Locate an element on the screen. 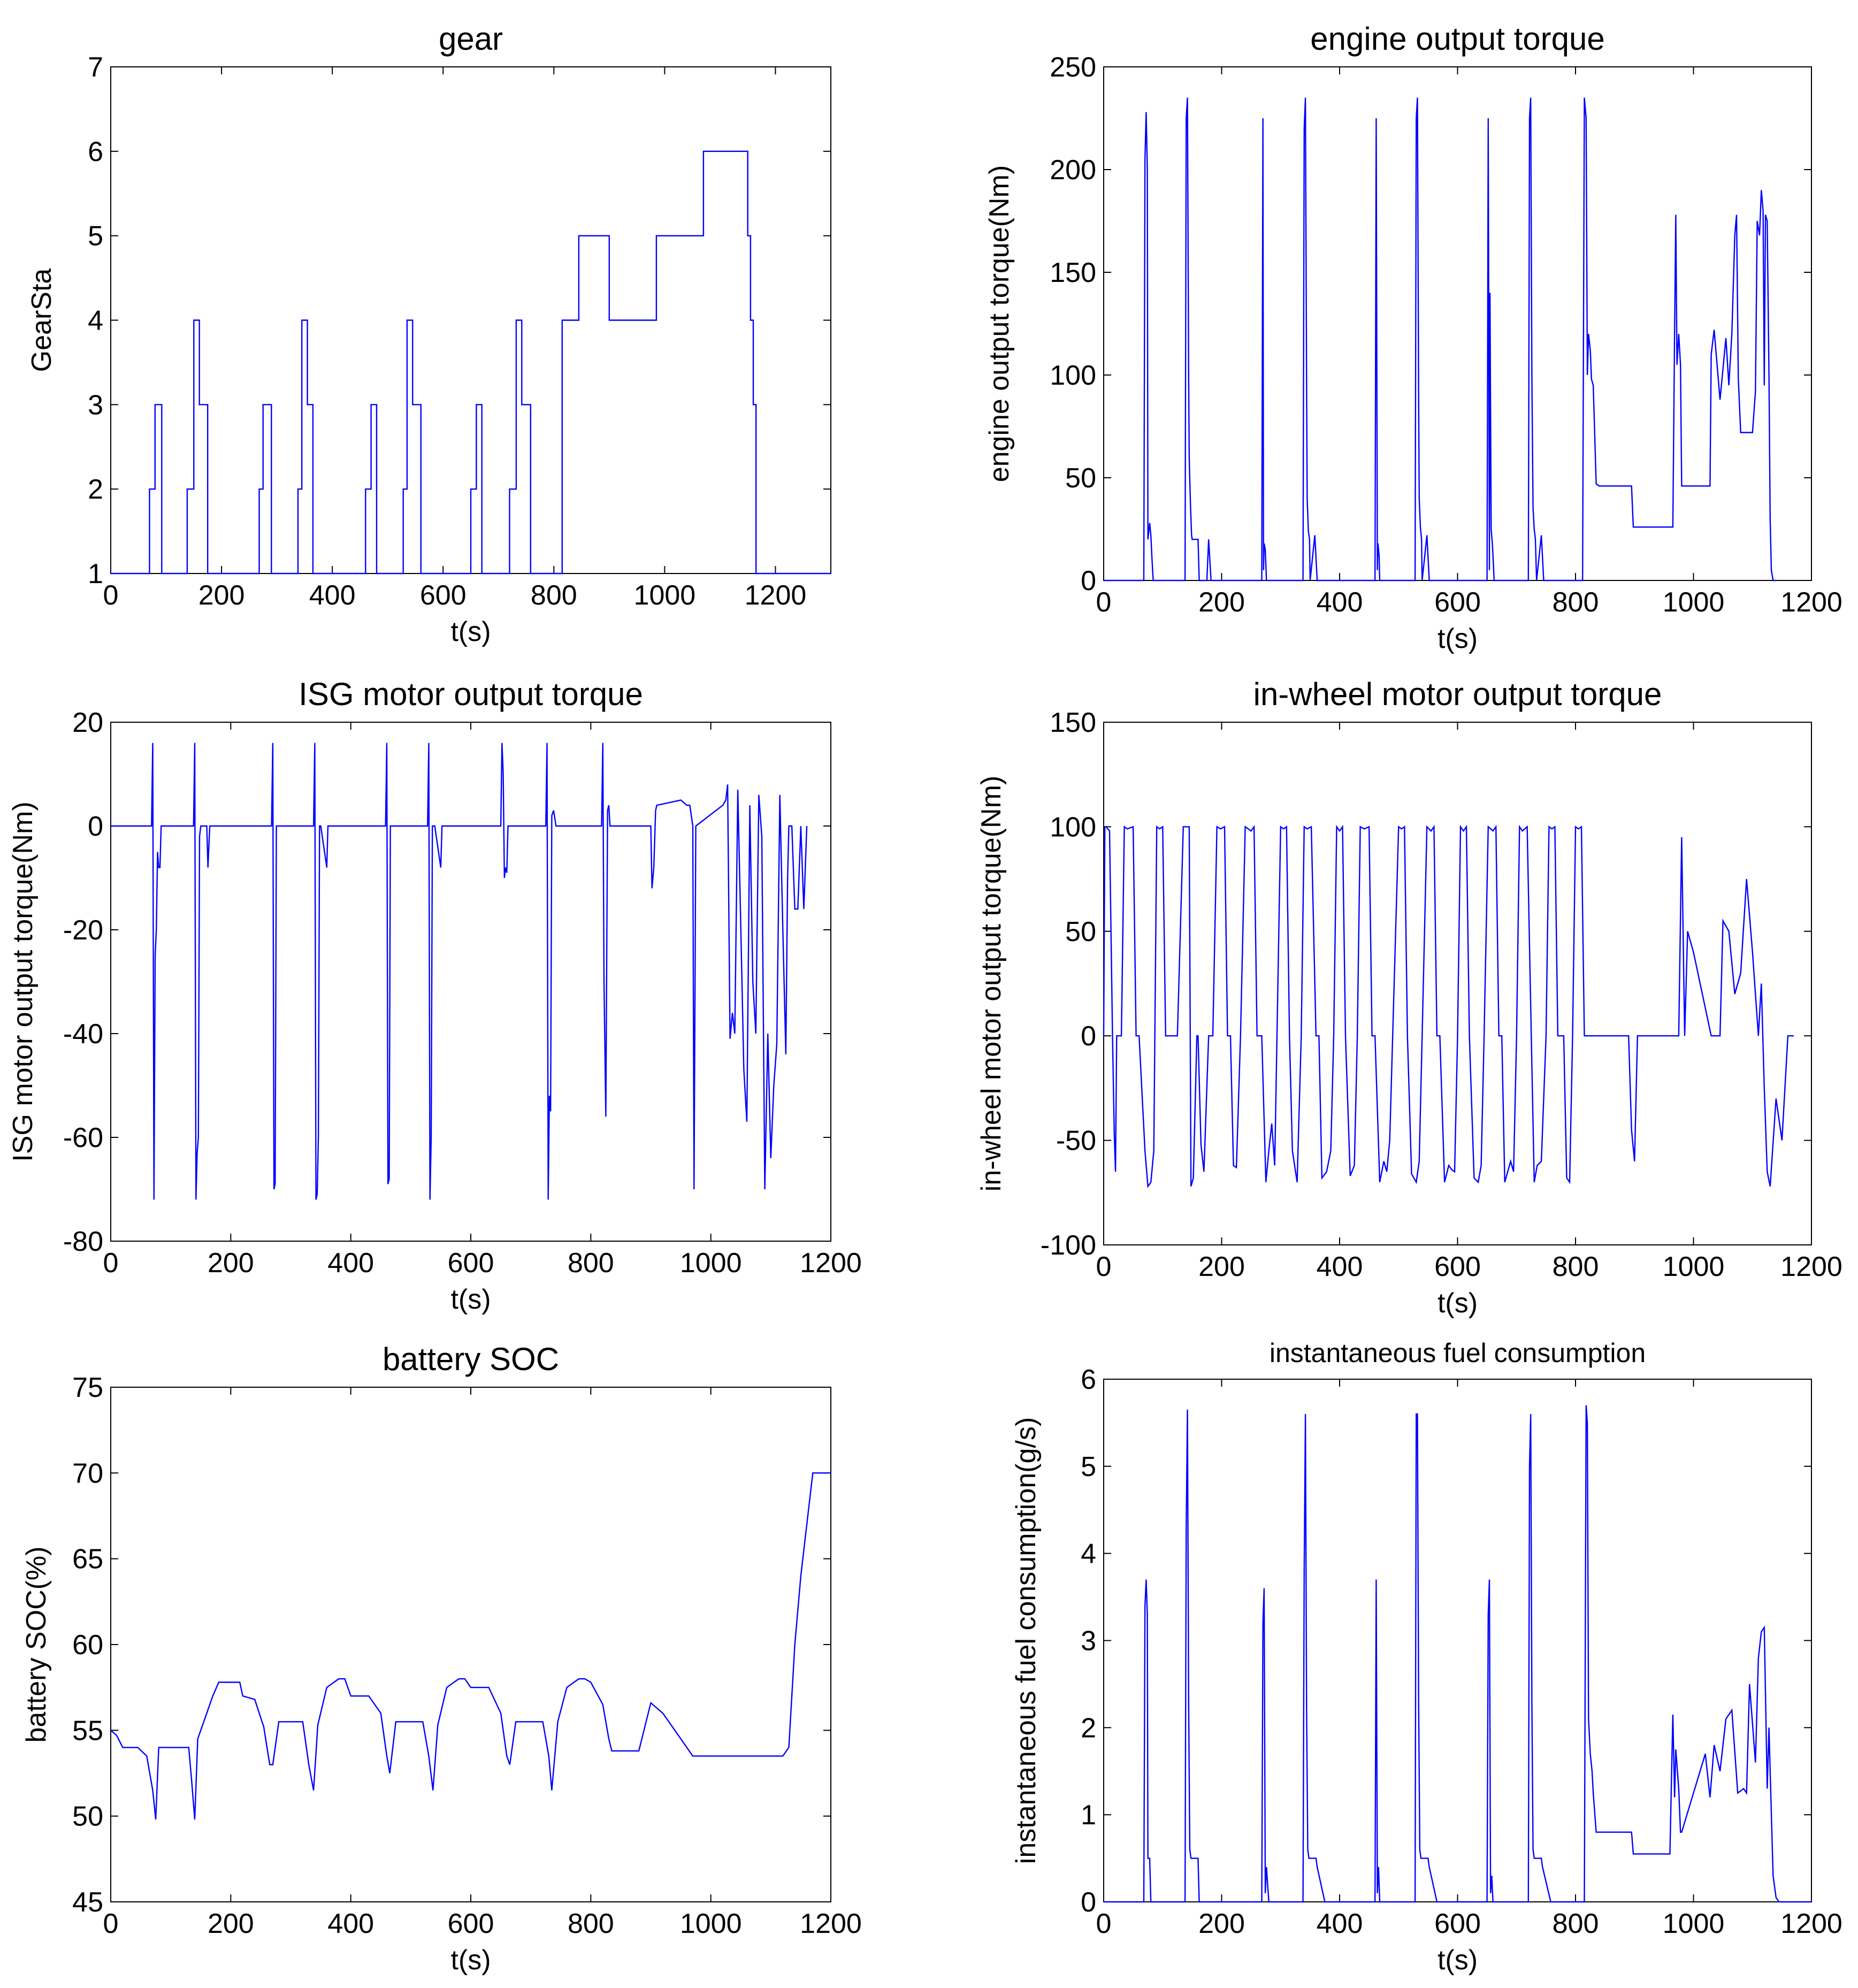  y-axis-label: instantaneous fuel consumption(g/s) is located at coordinates (1027, 1640).